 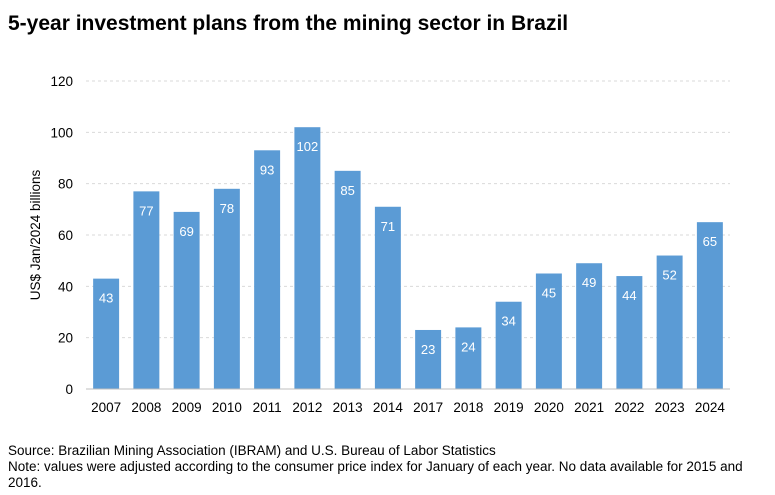 What do you see at coordinates (549, 293) in the screenshot?
I see `data-label: 45` at bounding box center [549, 293].